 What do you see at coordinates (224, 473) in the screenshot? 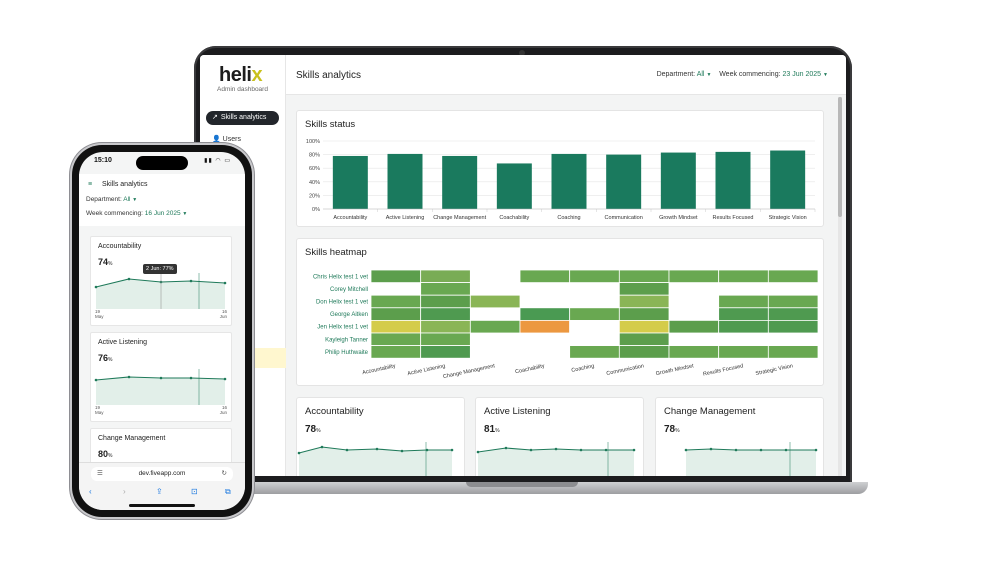
I see `reload-icon: ↻` at bounding box center [224, 473].